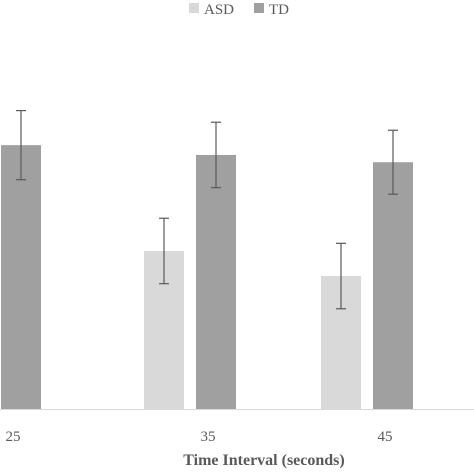 This screenshot has height=474, width=474. Describe the element at coordinates (13, 437) in the screenshot. I see `x-tick-label-25: 25` at that location.